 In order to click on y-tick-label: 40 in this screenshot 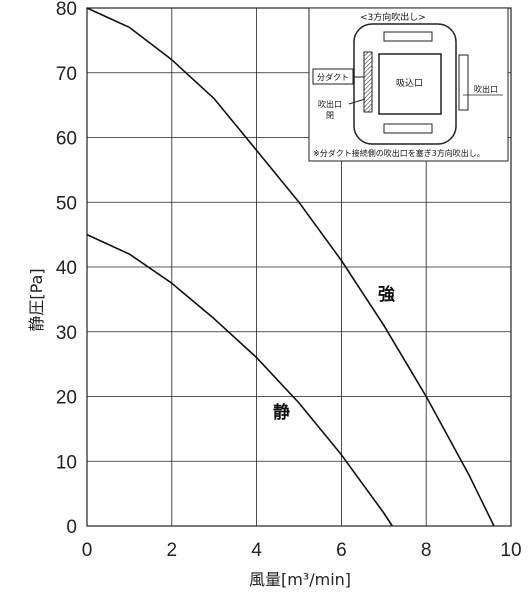, I will do `click(66, 268)`.